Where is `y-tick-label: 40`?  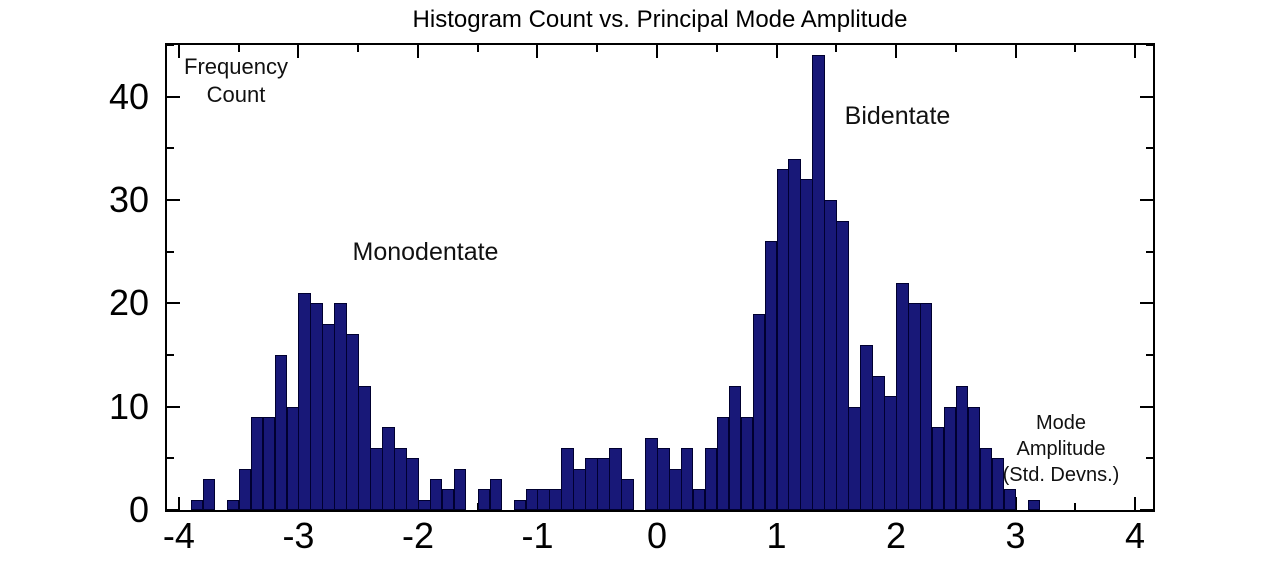
y-tick-label: 40 is located at coordinates (128, 96).